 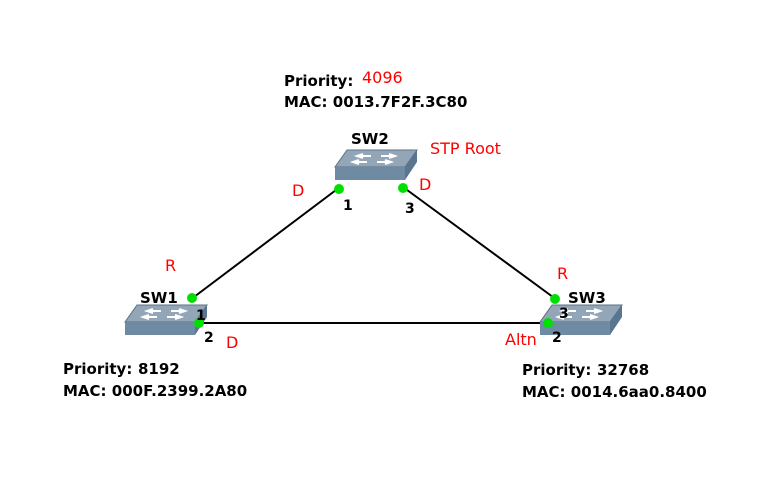 I want to click on sw3-name: SW3, so click(x=587, y=298).